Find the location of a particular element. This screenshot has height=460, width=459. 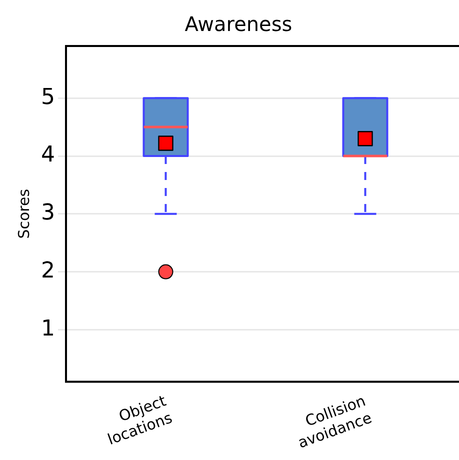

y-tick-label: 3 is located at coordinates (47, 213).